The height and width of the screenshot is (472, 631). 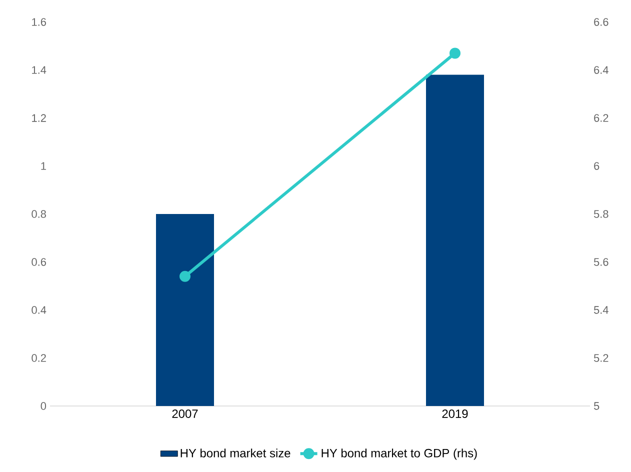 What do you see at coordinates (235, 453) in the screenshot?
I see `legend-label: HY bond market size` at bounding box center [235, 453].